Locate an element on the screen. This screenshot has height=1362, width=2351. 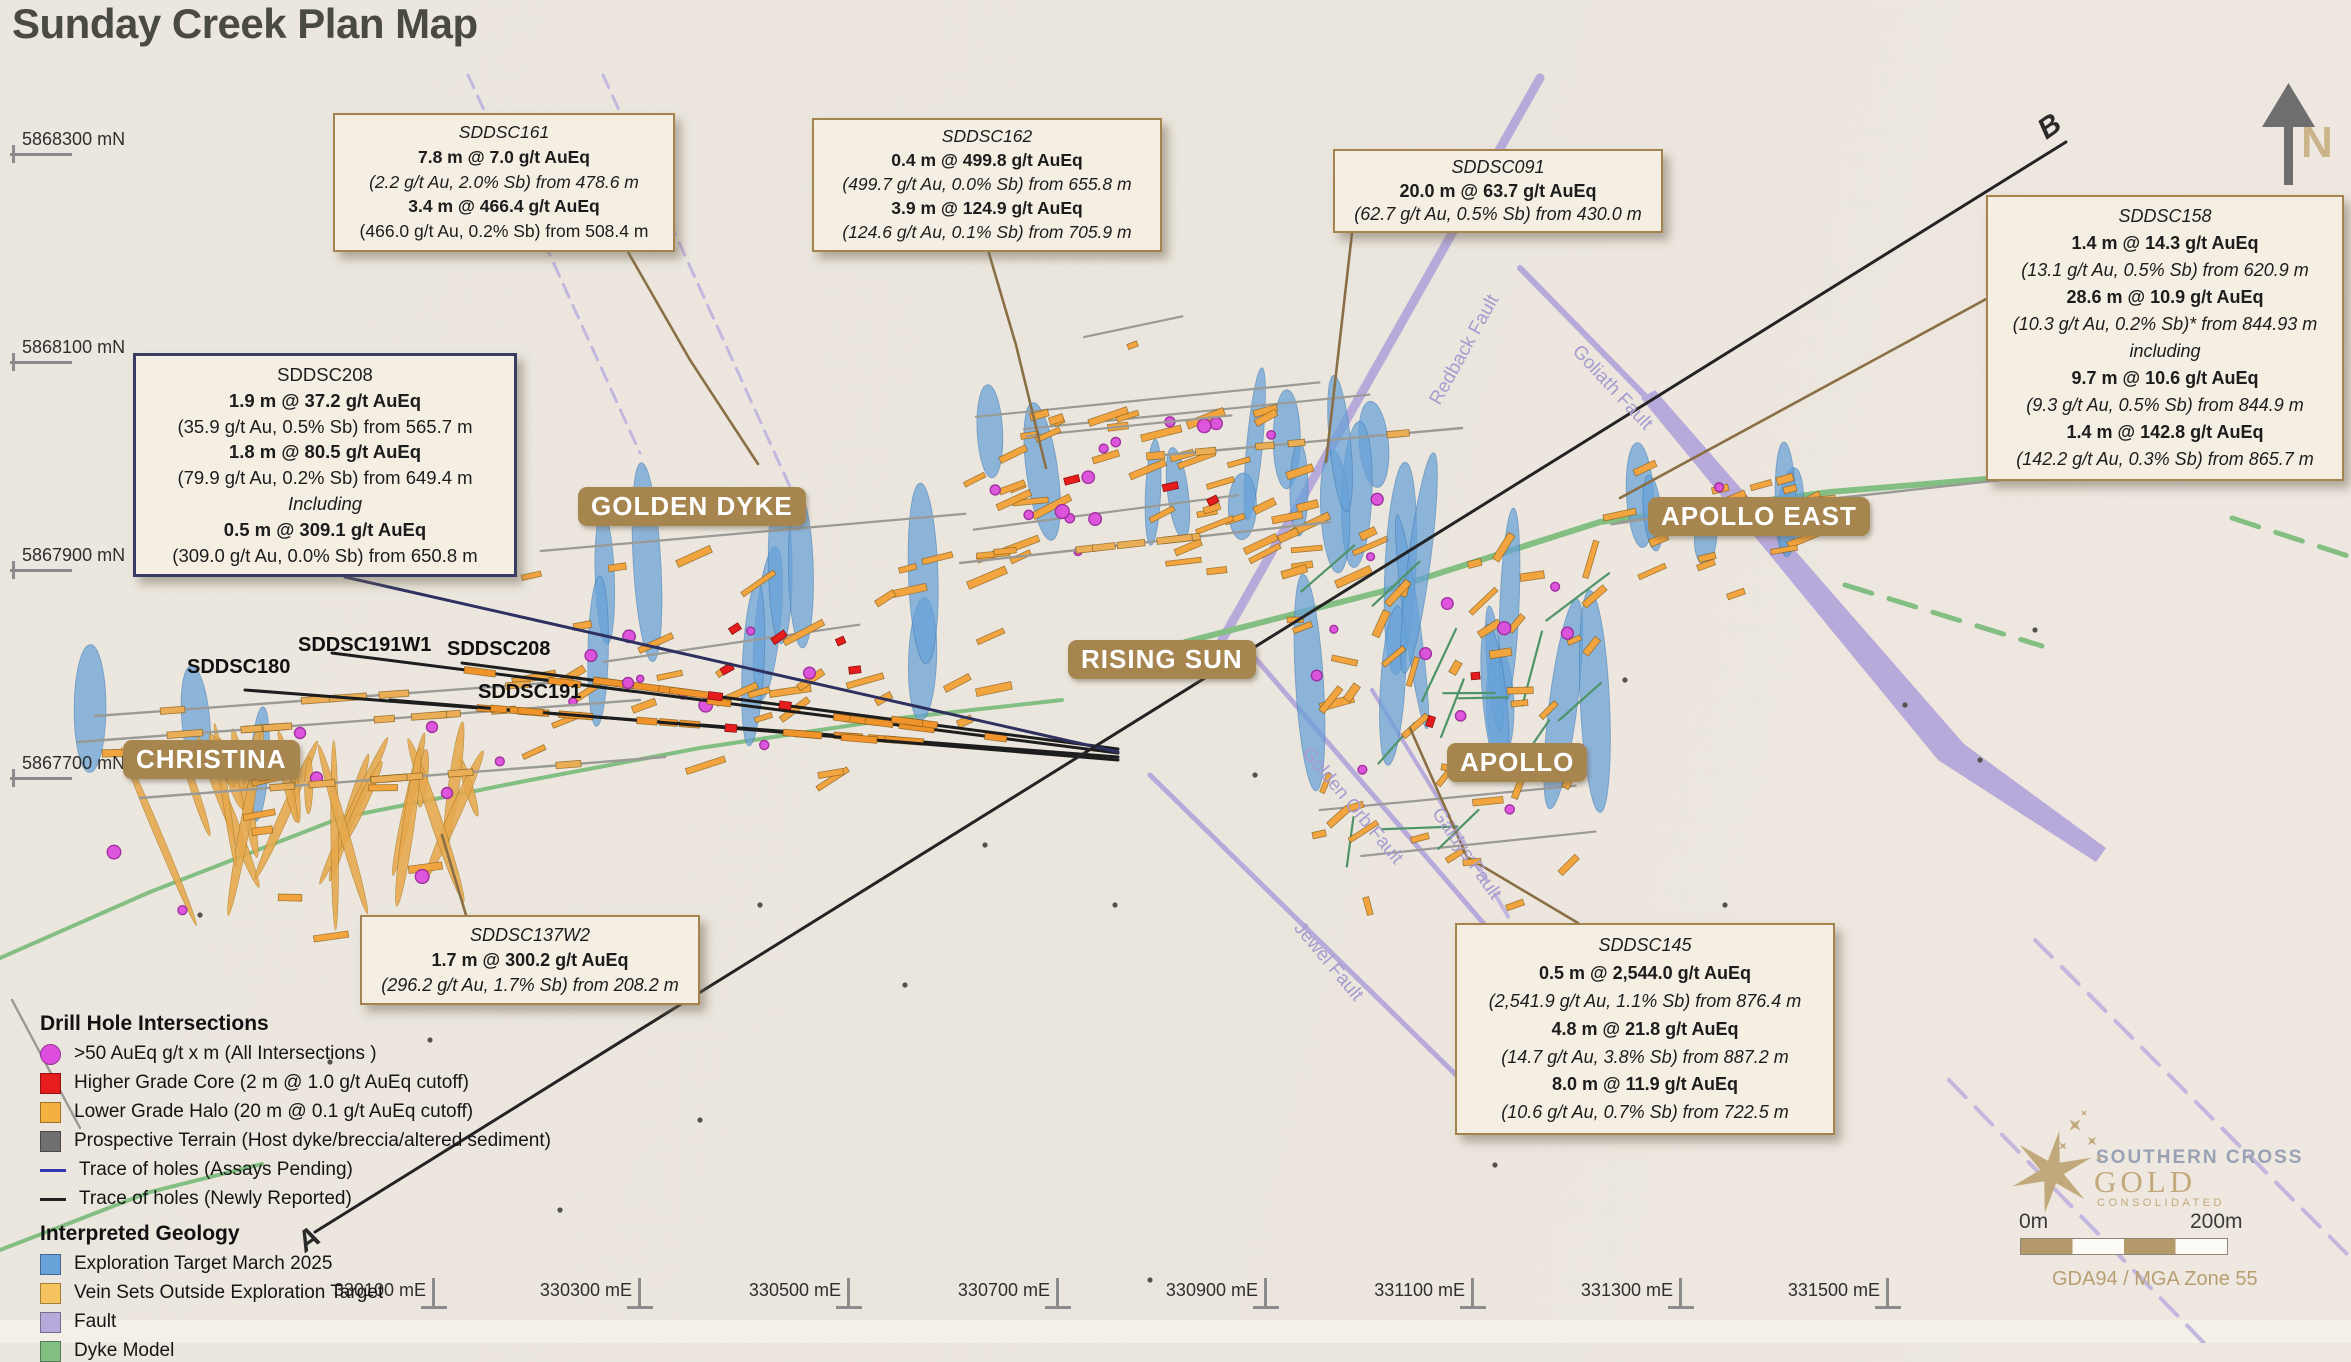
assay-line: (10.3 g/t Au, 0.2% Sb)* from 844.93 m is located at coordinates (2165, 324).